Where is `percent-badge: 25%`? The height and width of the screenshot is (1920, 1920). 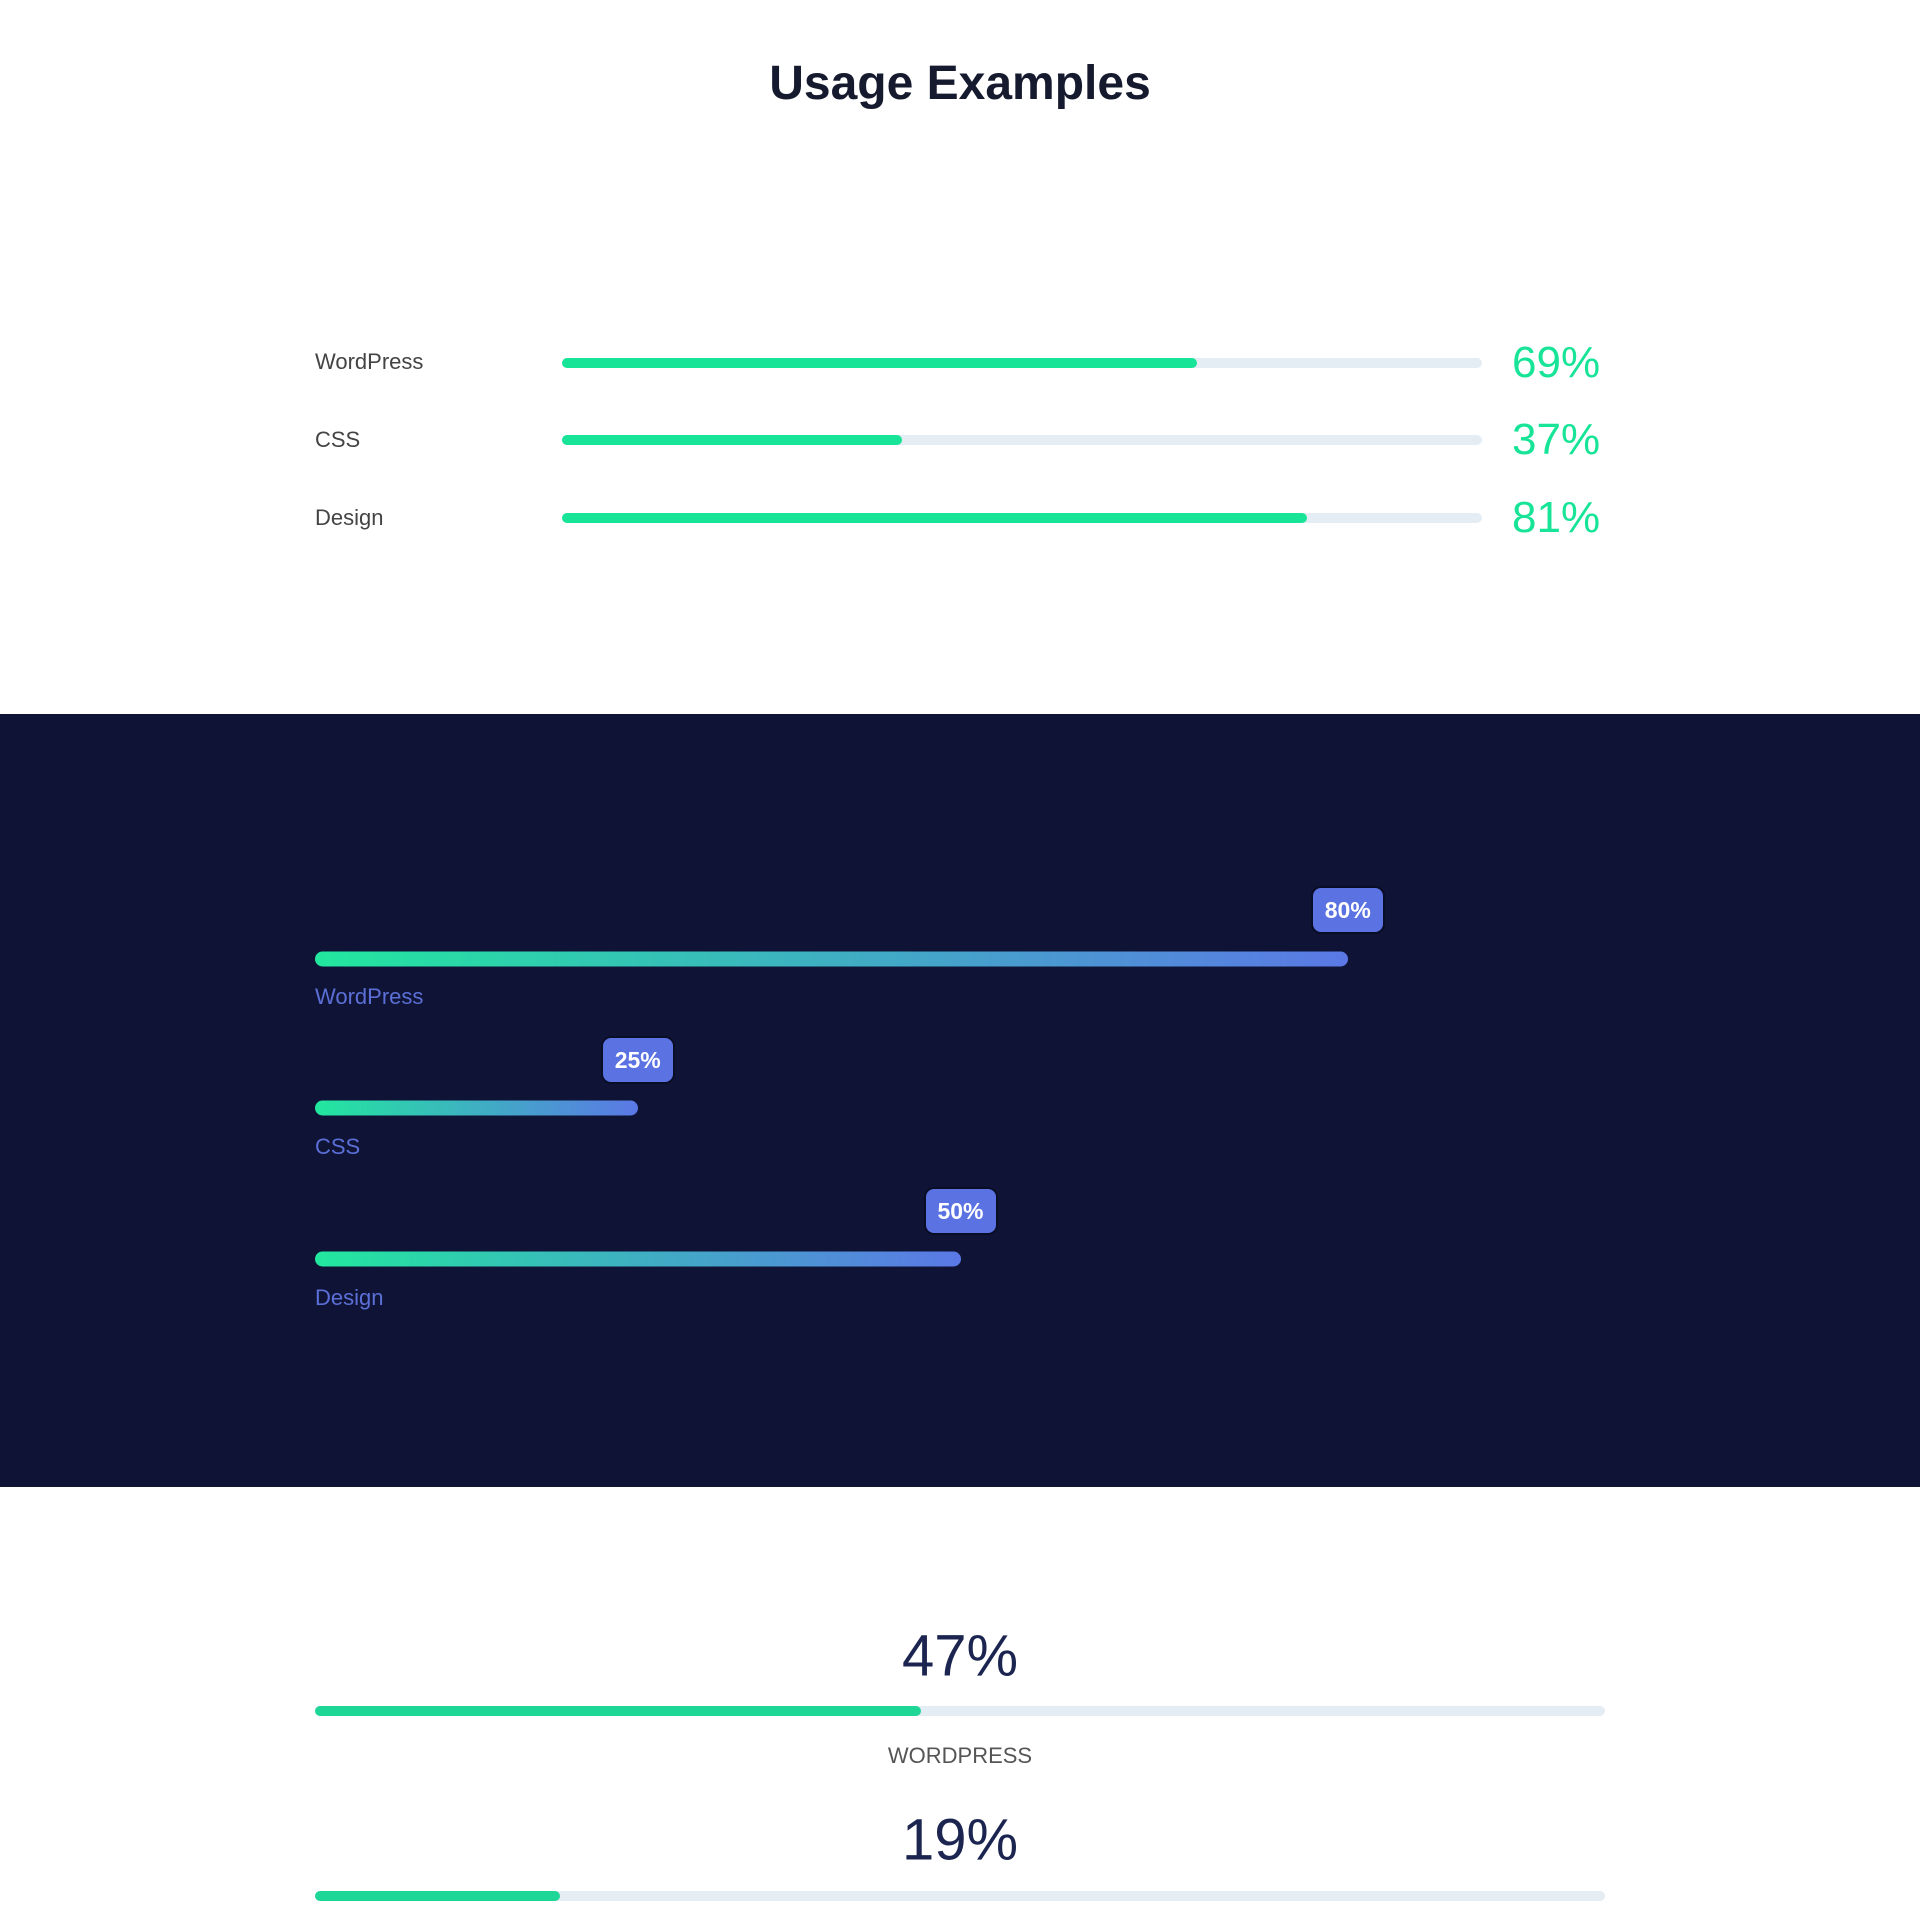 percent-badge: 25% is located at coordinates (637, 1060).